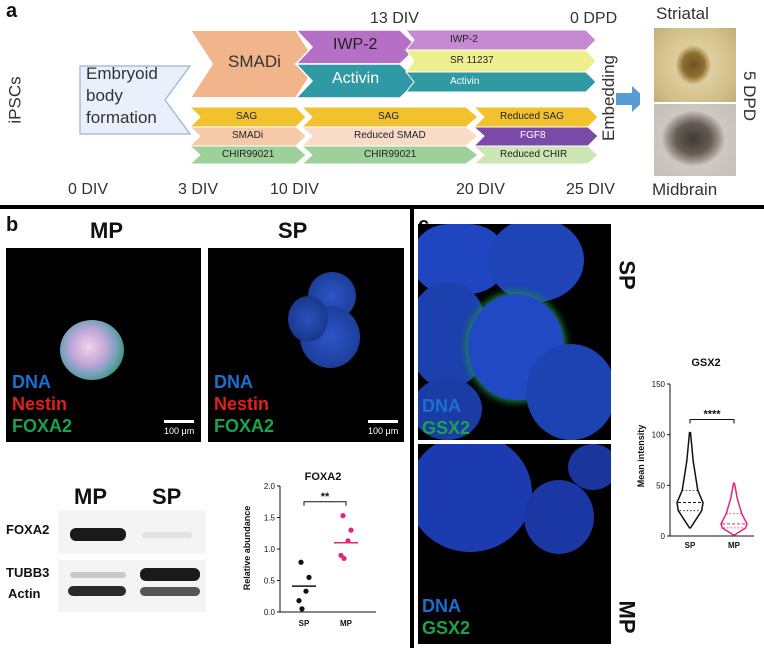 Image resolution: width=764 pixels, height=648 pixels. I want to click on embryoid-line-3: formation, so click(121, 117).